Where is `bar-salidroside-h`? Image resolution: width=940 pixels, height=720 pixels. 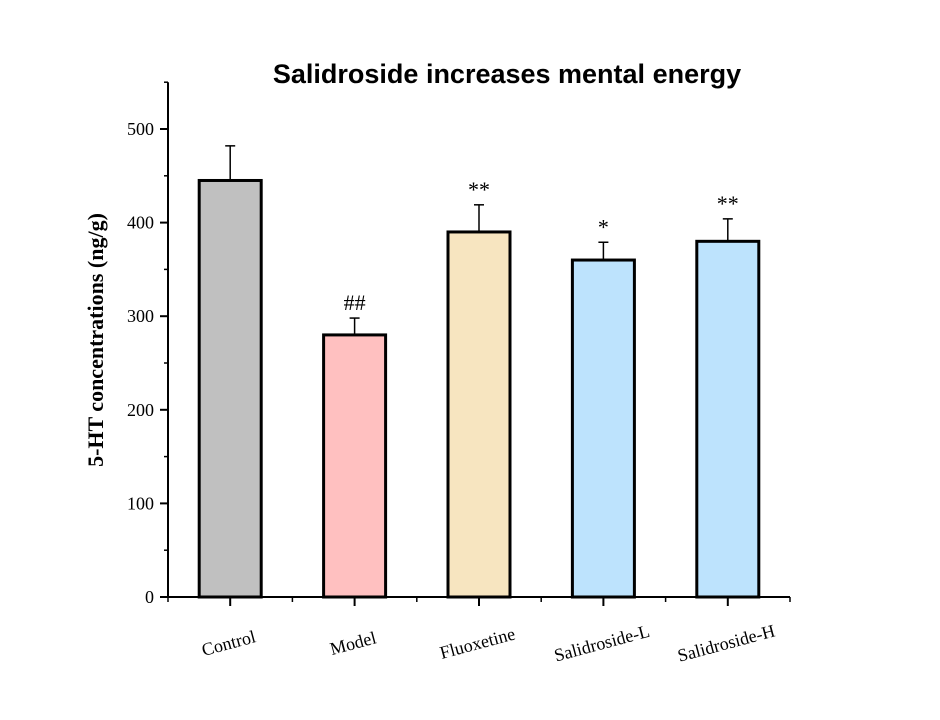
bar-salidroside-h is located at coordinates (728, 419).